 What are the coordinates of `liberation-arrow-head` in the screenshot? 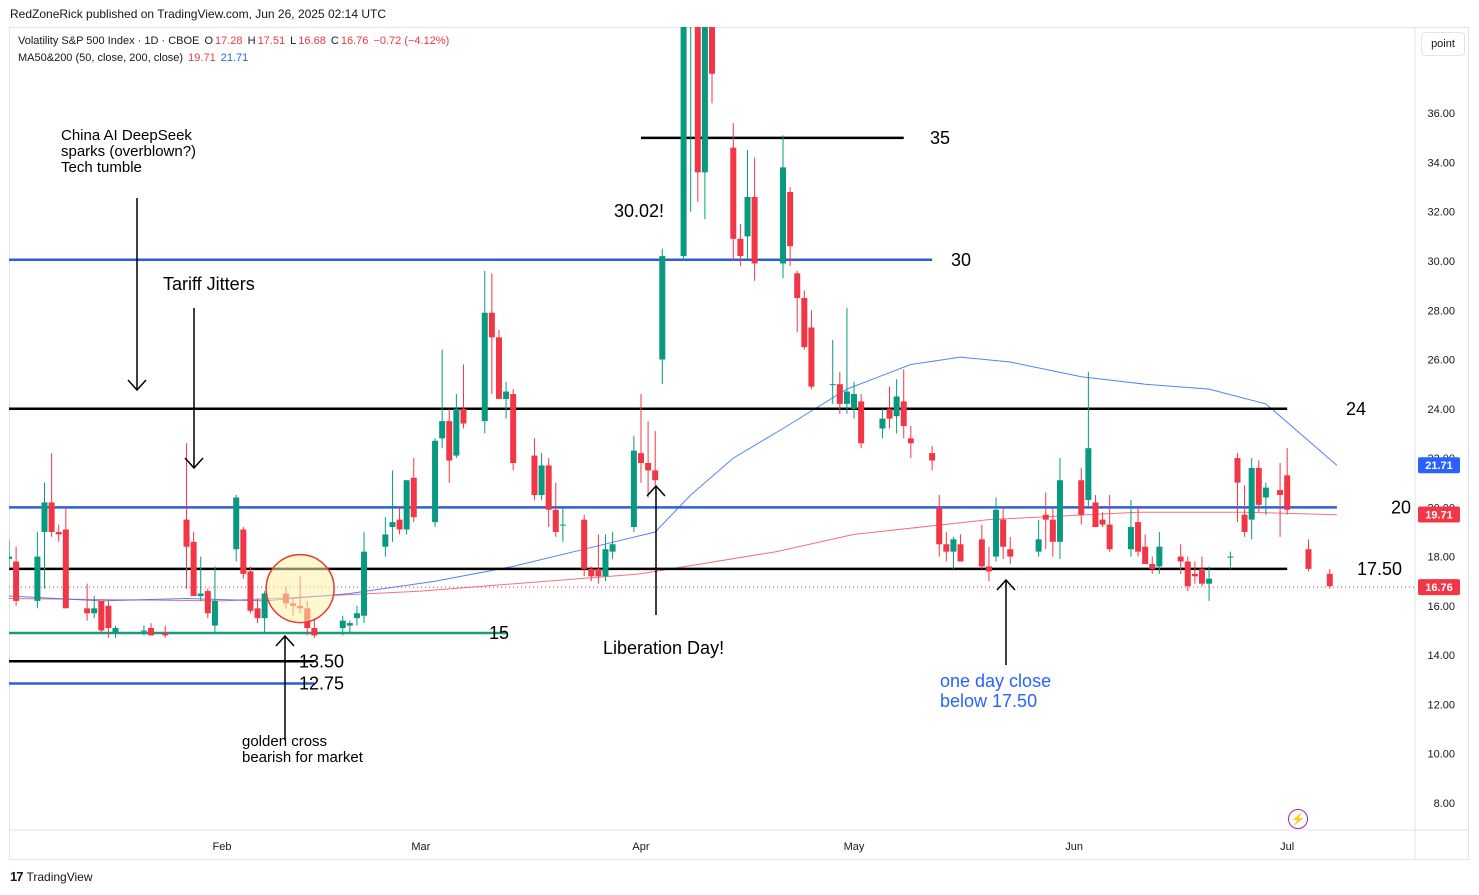 It's located at (656, 490).